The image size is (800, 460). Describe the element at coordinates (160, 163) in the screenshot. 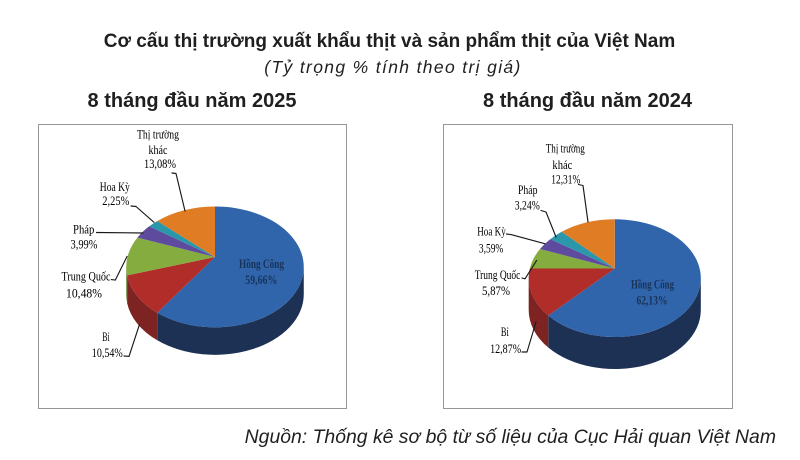

I see `svg-text: 13,08%` at that location.